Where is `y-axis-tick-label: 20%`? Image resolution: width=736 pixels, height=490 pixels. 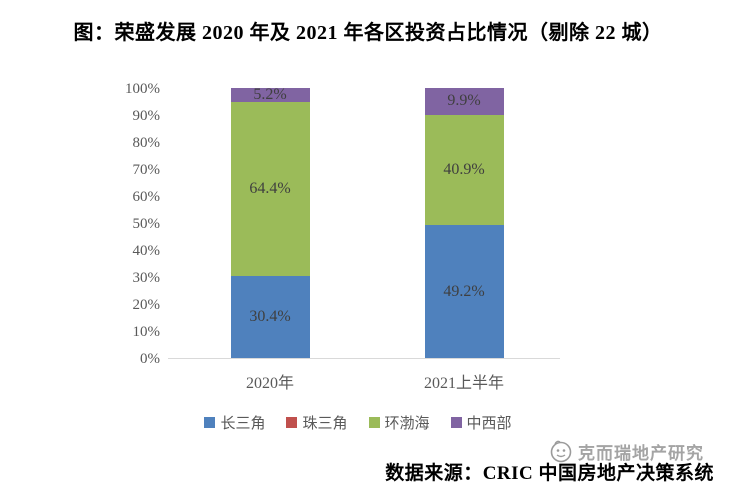 y-axis-tick-label: 20% is located at coordinates (146, 305).